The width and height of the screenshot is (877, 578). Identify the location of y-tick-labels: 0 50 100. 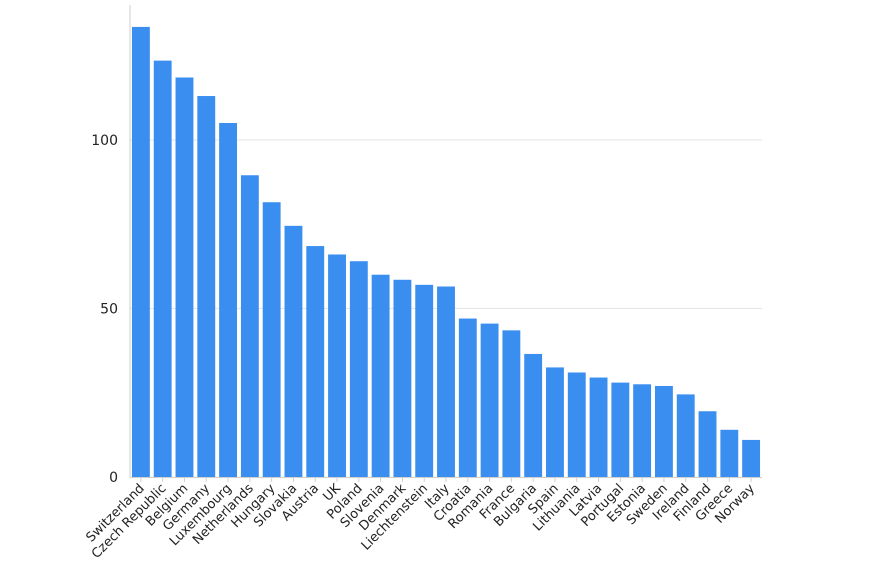
(104, 309).